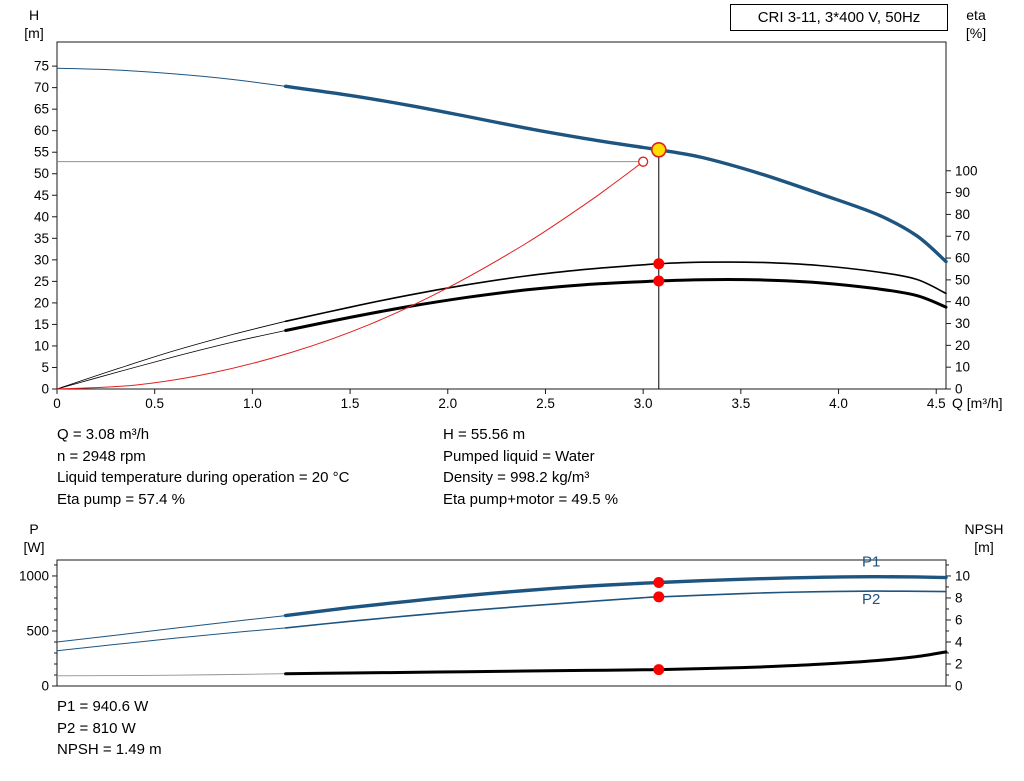  What do you see at coordinates (45, 367) in the screenshot?
I see `y-left-tick-label: 5` at bounding box center [45, 367].